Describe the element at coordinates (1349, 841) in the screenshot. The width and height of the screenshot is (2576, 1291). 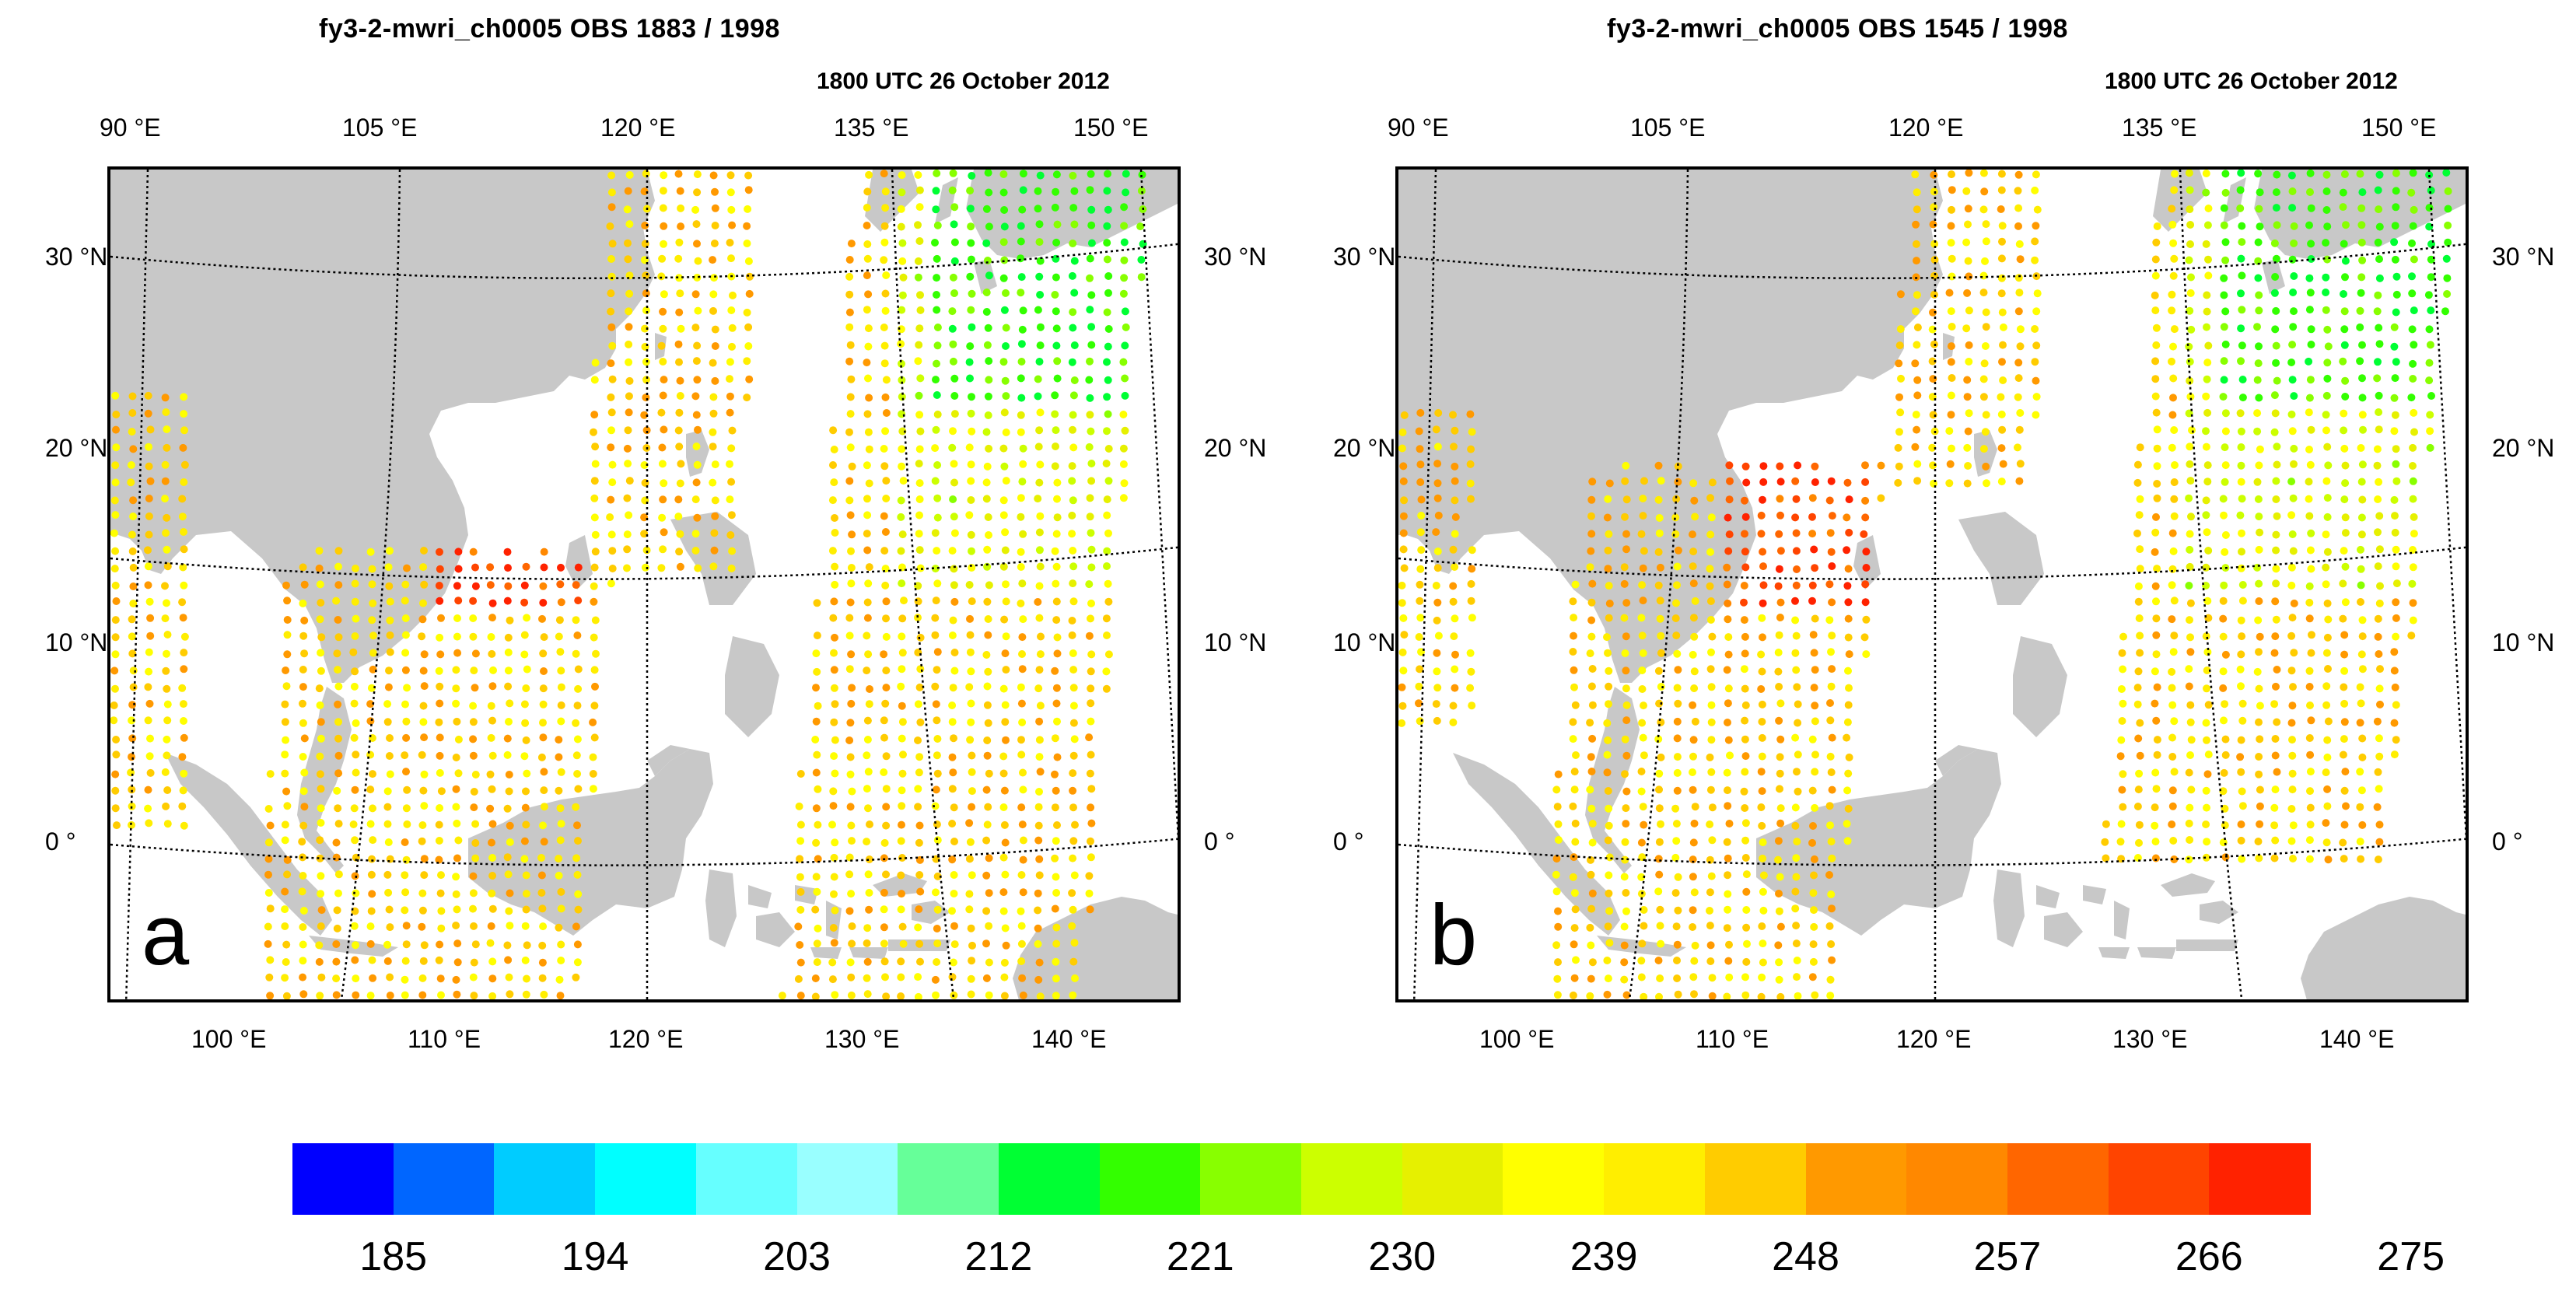
I see `left-tick-0: 0 °` at that location.